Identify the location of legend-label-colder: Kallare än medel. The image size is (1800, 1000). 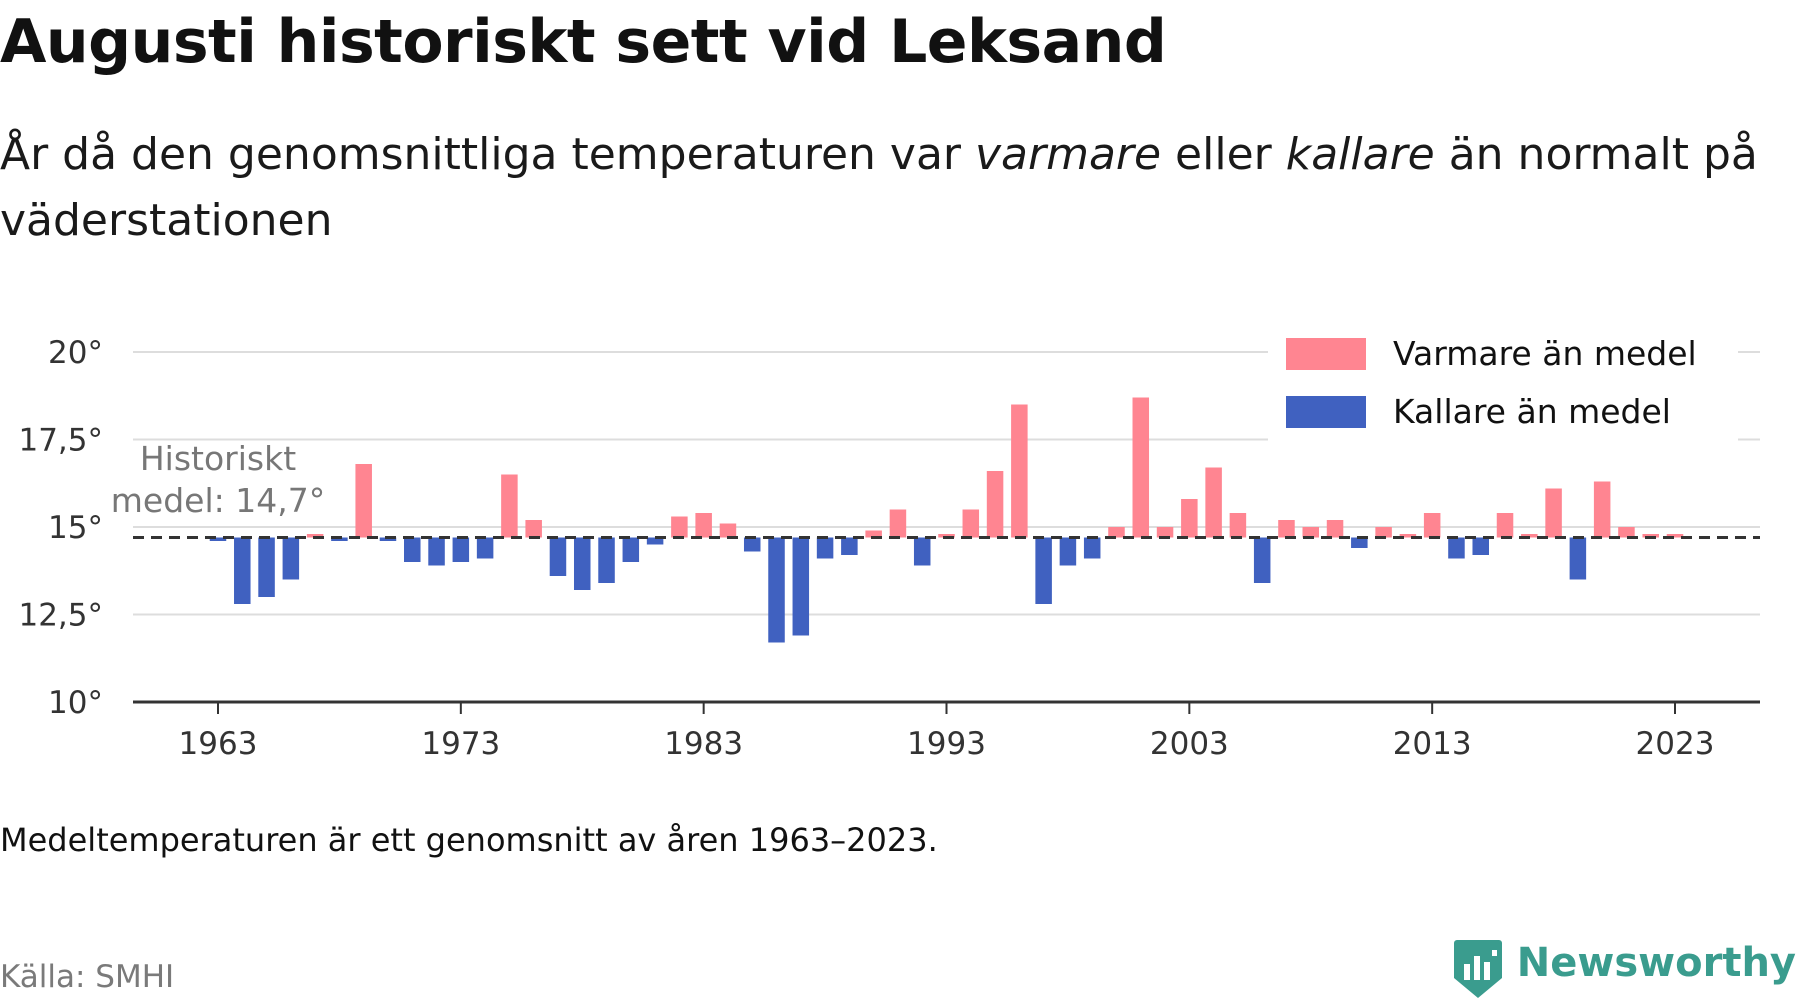
(1532, 411).